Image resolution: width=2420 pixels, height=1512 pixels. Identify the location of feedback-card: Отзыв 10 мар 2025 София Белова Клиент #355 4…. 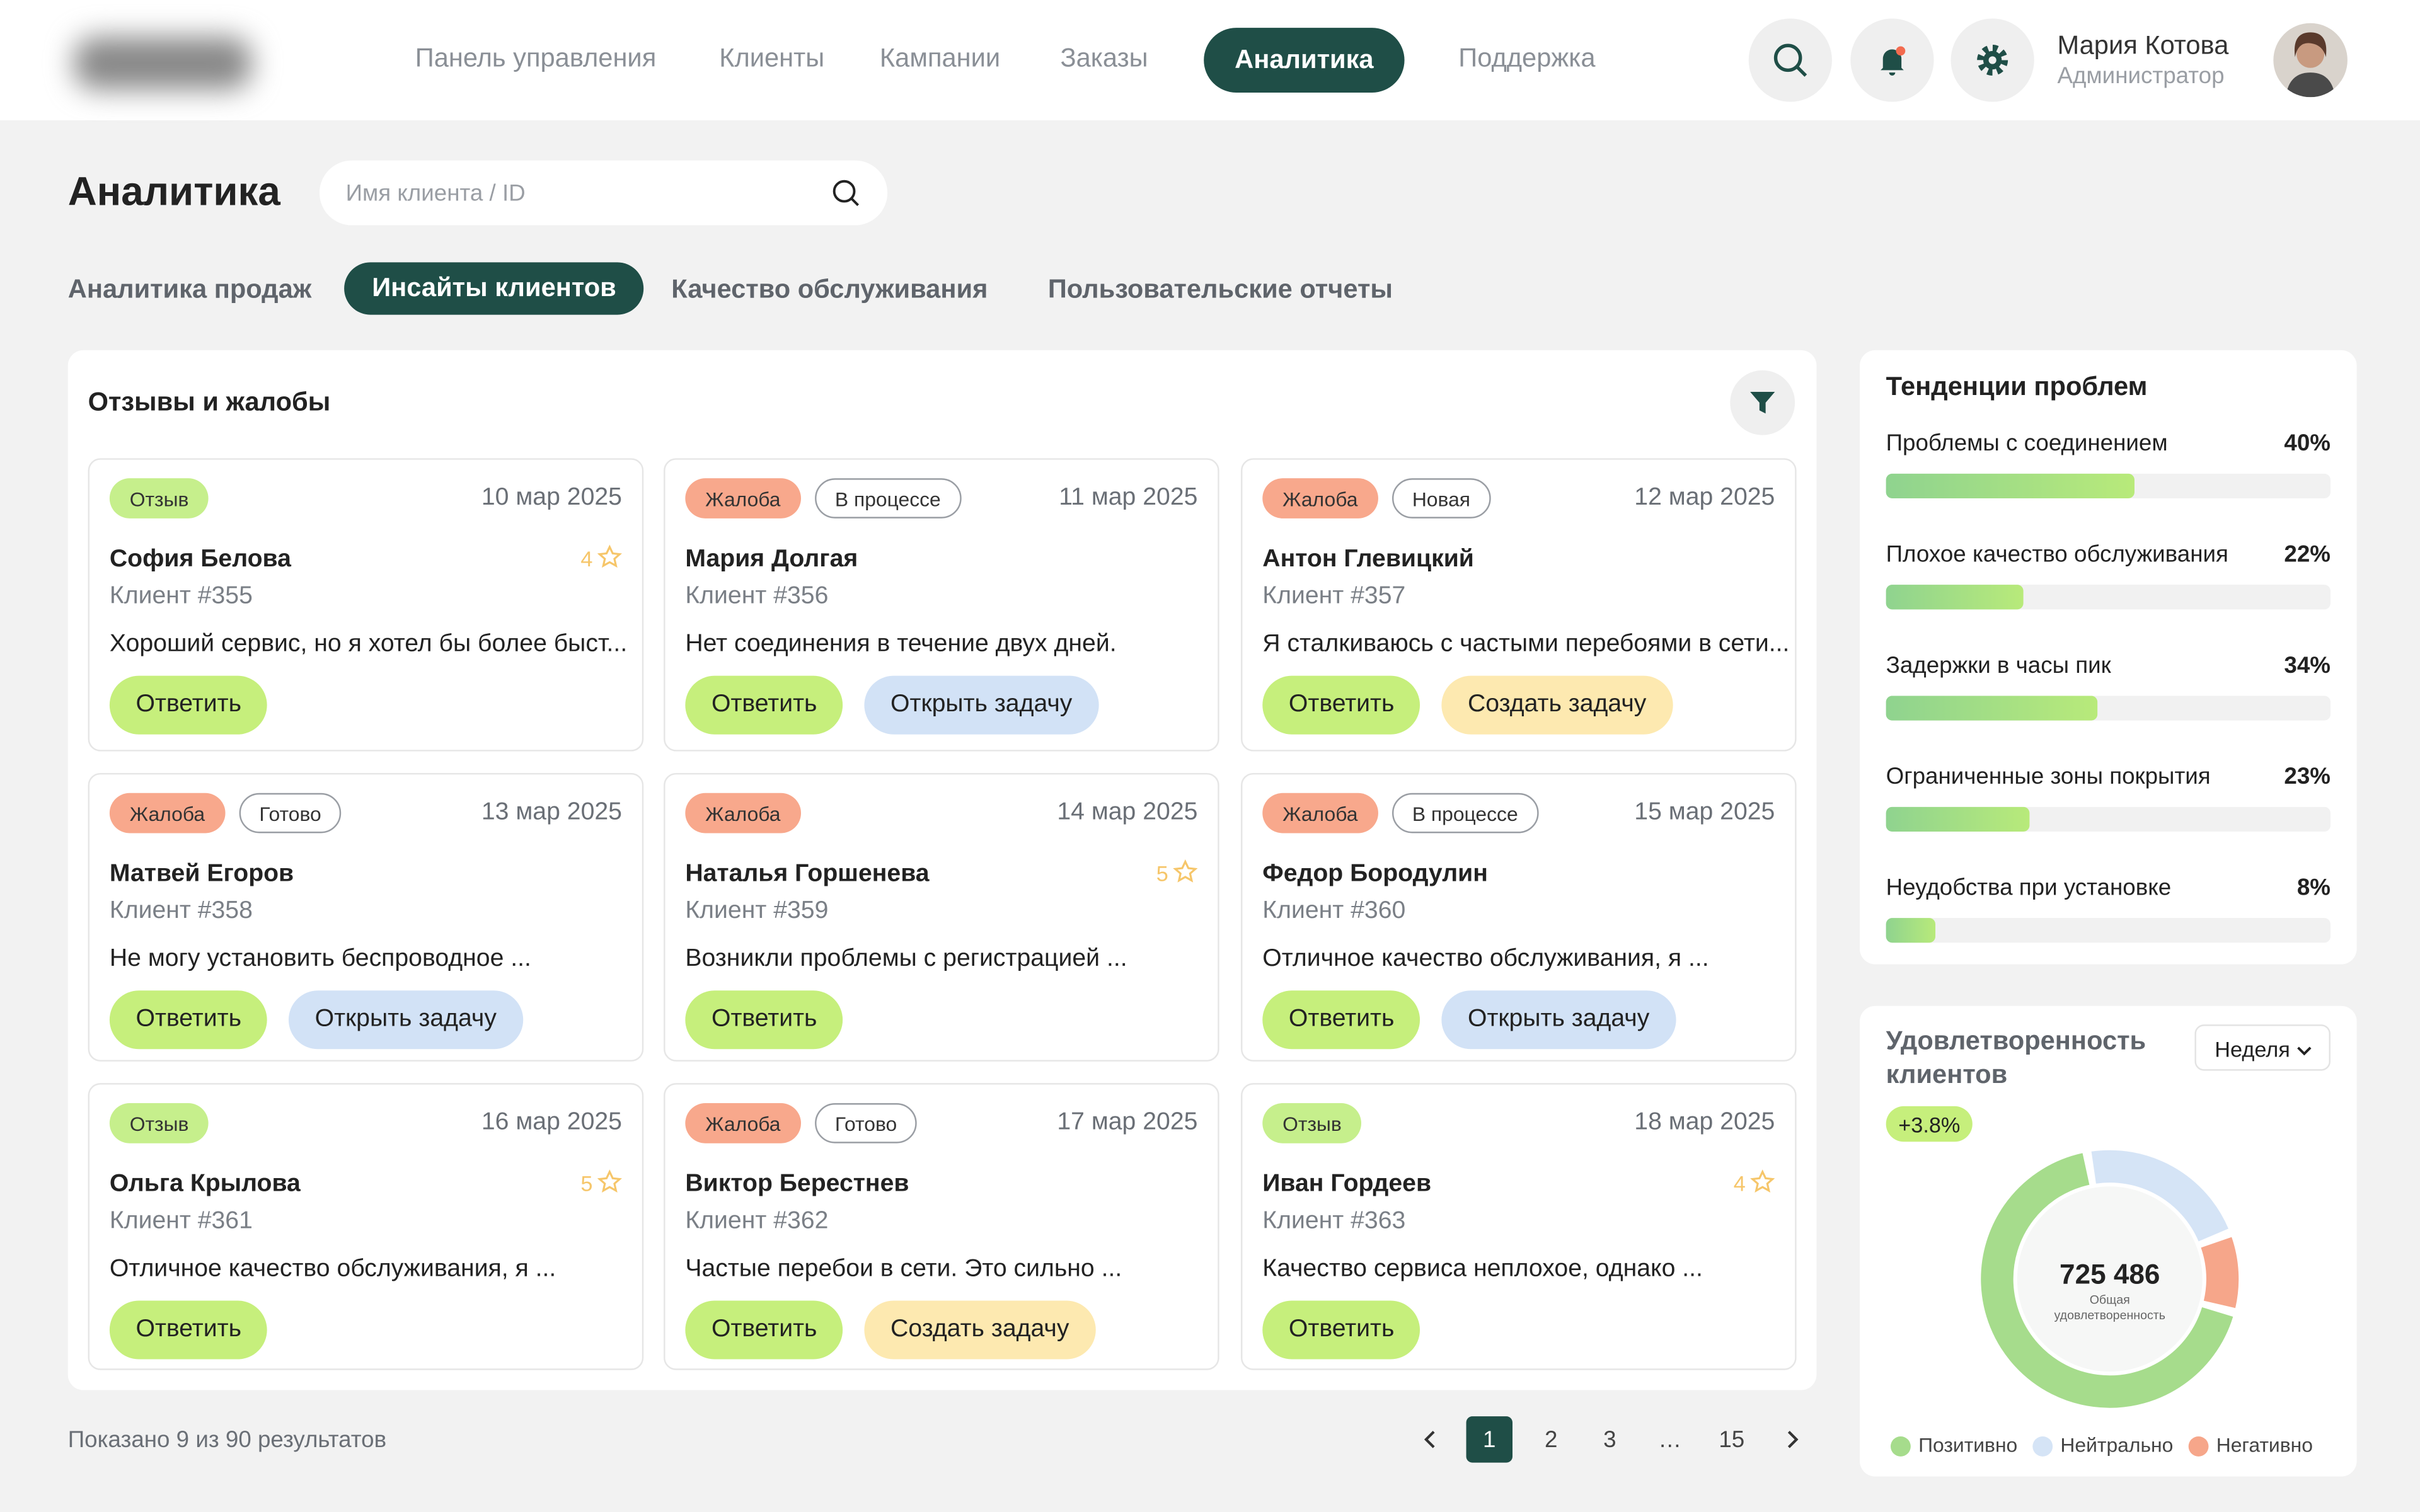
(366, 605).